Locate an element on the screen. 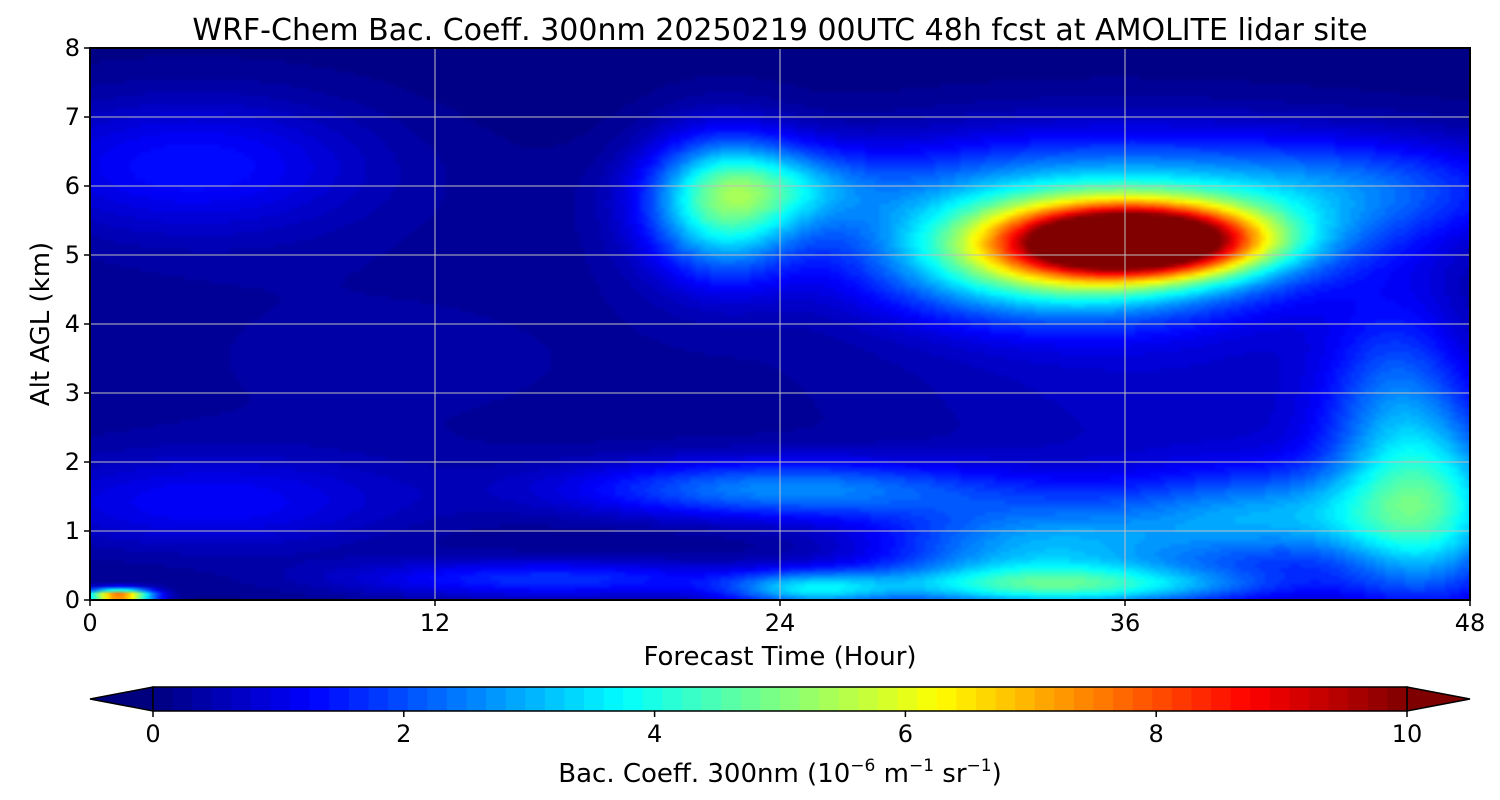 This screenshot has height=800, width=1500. x-tick-label: 0 is located at coordinates (89, 623).